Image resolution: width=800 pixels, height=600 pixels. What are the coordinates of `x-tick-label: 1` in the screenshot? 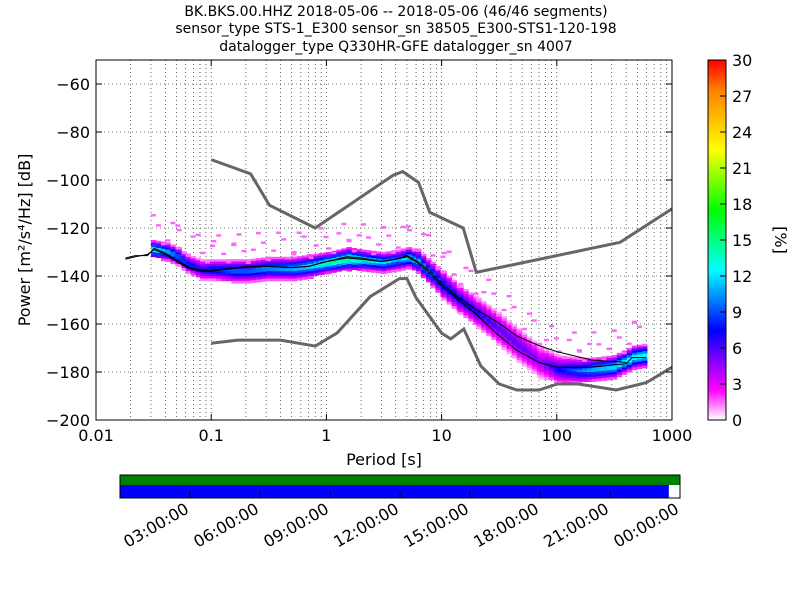 It's located at (326, 435).